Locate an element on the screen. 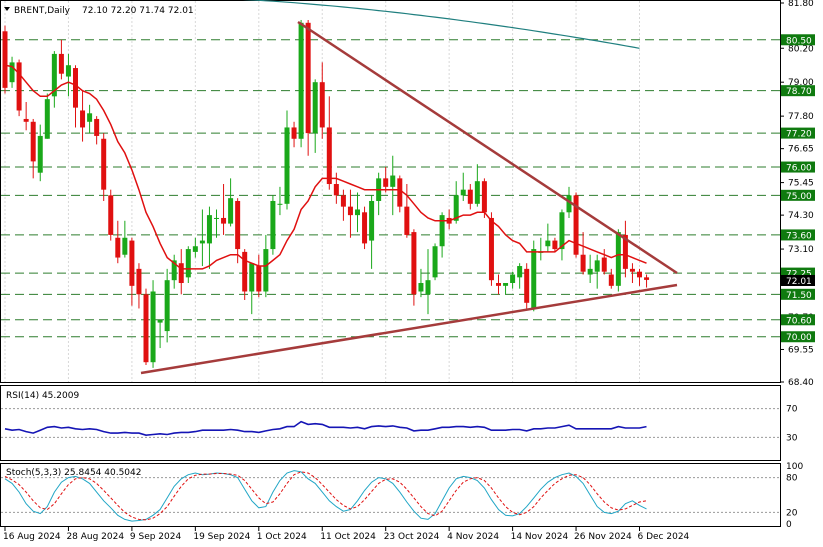 This screenshot has width=823, height=547. price-tick-label: 73.10 is located at coordinates (801, 250).